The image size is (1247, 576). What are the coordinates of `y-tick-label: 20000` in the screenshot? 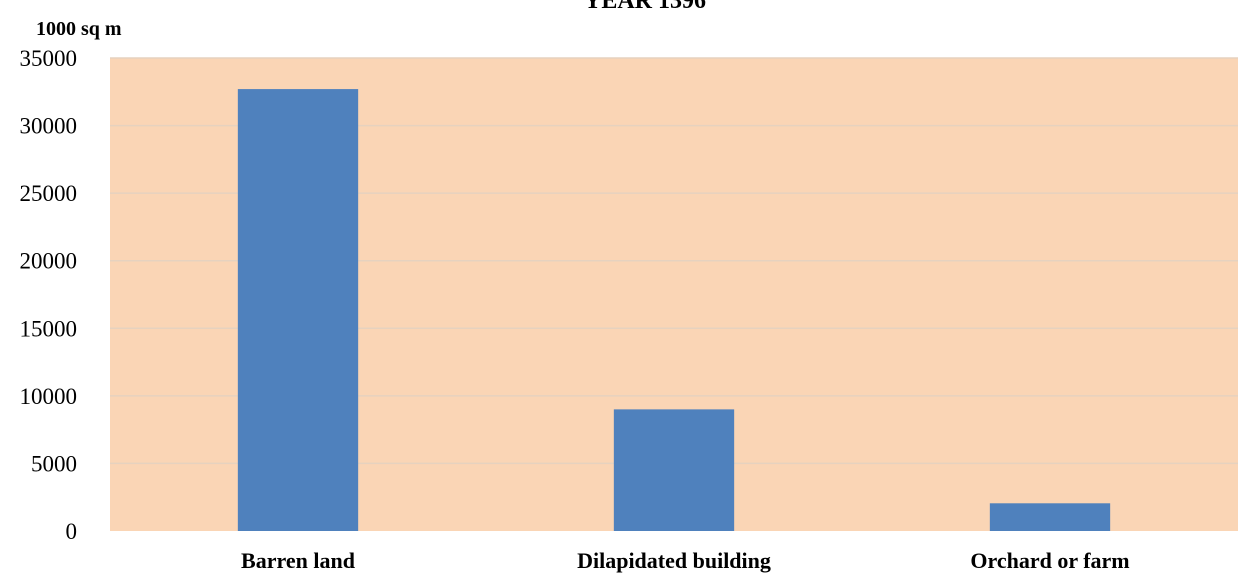 It's located at (49, 261).